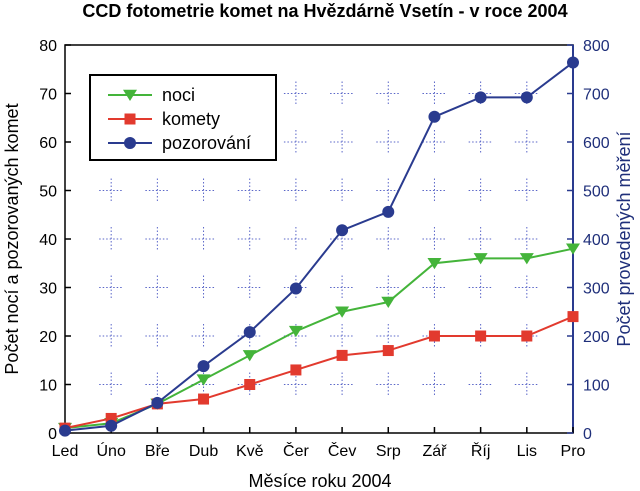 Image resolution: width=640 pixels, height=491 pixels. Describe the element at coordinates (596, 386) in the screenshot. I see `y-tick-label-right: 100` at that location.